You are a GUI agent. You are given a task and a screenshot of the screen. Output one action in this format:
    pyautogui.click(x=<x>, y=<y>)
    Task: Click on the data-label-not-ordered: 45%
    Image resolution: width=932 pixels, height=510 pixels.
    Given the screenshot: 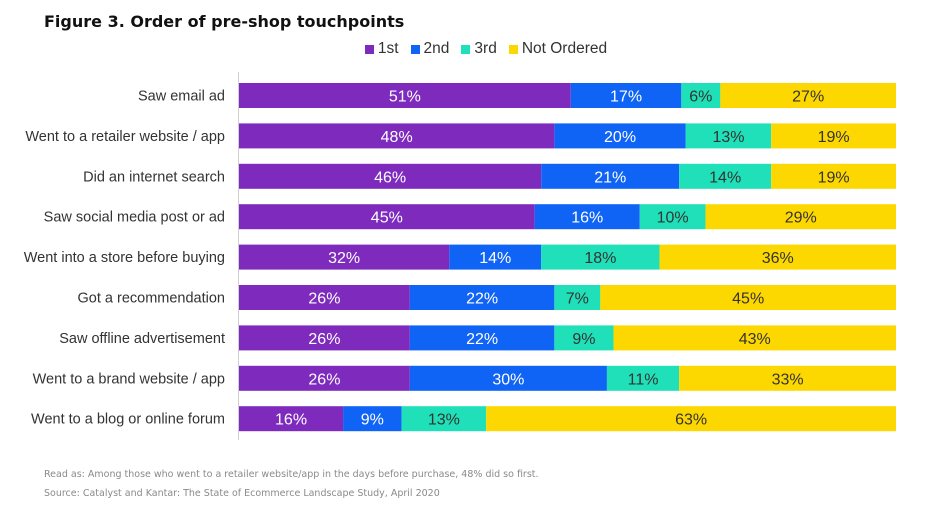 What is the action you would take?
    pyautogui.click(x=748, y=299)
    